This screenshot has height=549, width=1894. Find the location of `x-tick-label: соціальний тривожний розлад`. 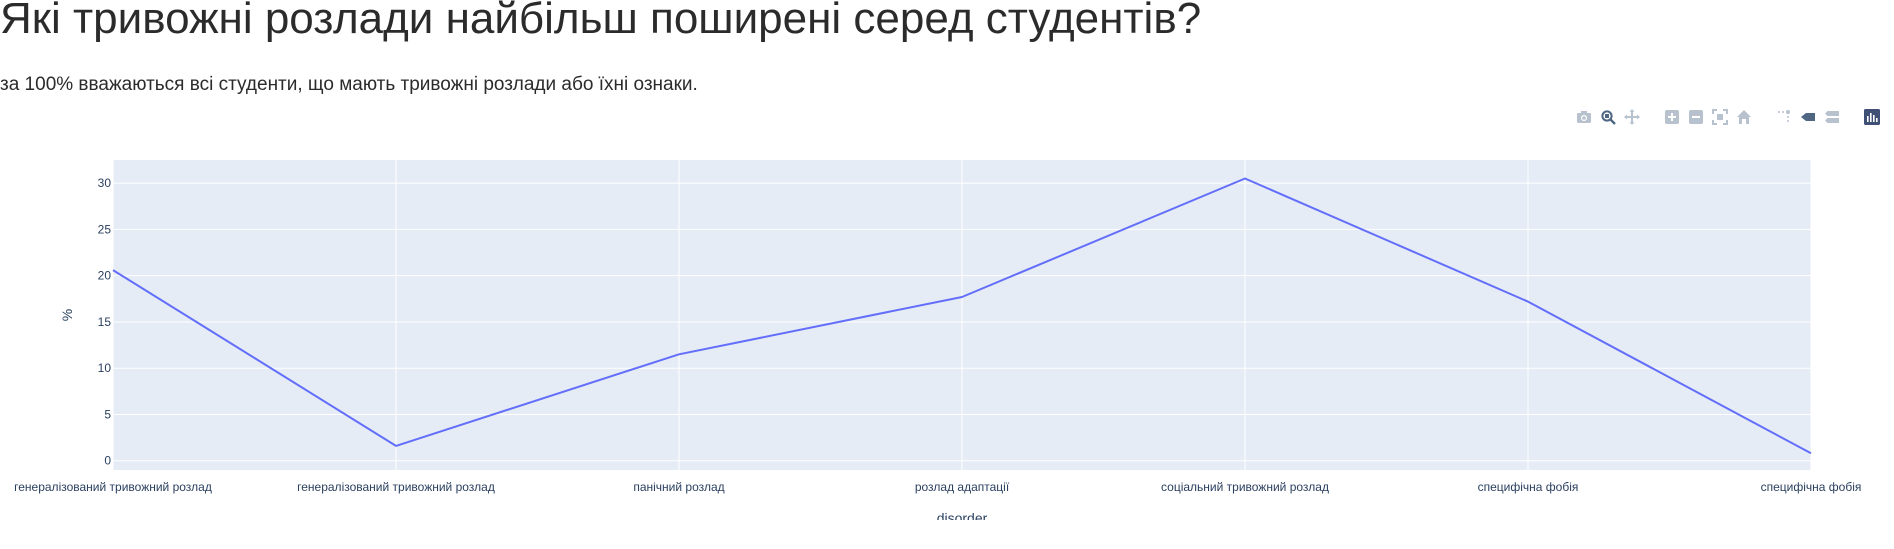

x-tick-label: соціальний тривожний розлад is located at coordinates (1245, 487).